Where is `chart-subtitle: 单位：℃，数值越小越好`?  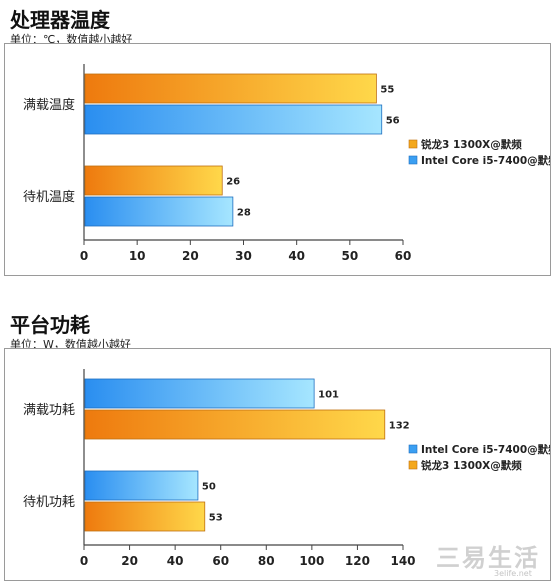
chart-subtitle: 单位：℃，数值越小越好 is located at coordinates (71, 39).